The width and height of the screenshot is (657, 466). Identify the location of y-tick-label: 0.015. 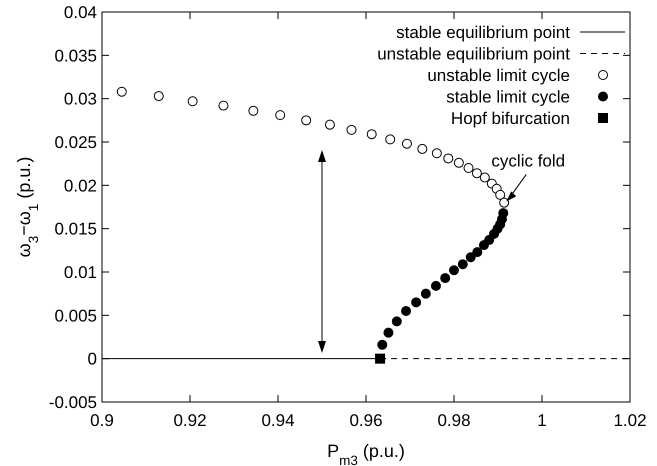
(75, 229).